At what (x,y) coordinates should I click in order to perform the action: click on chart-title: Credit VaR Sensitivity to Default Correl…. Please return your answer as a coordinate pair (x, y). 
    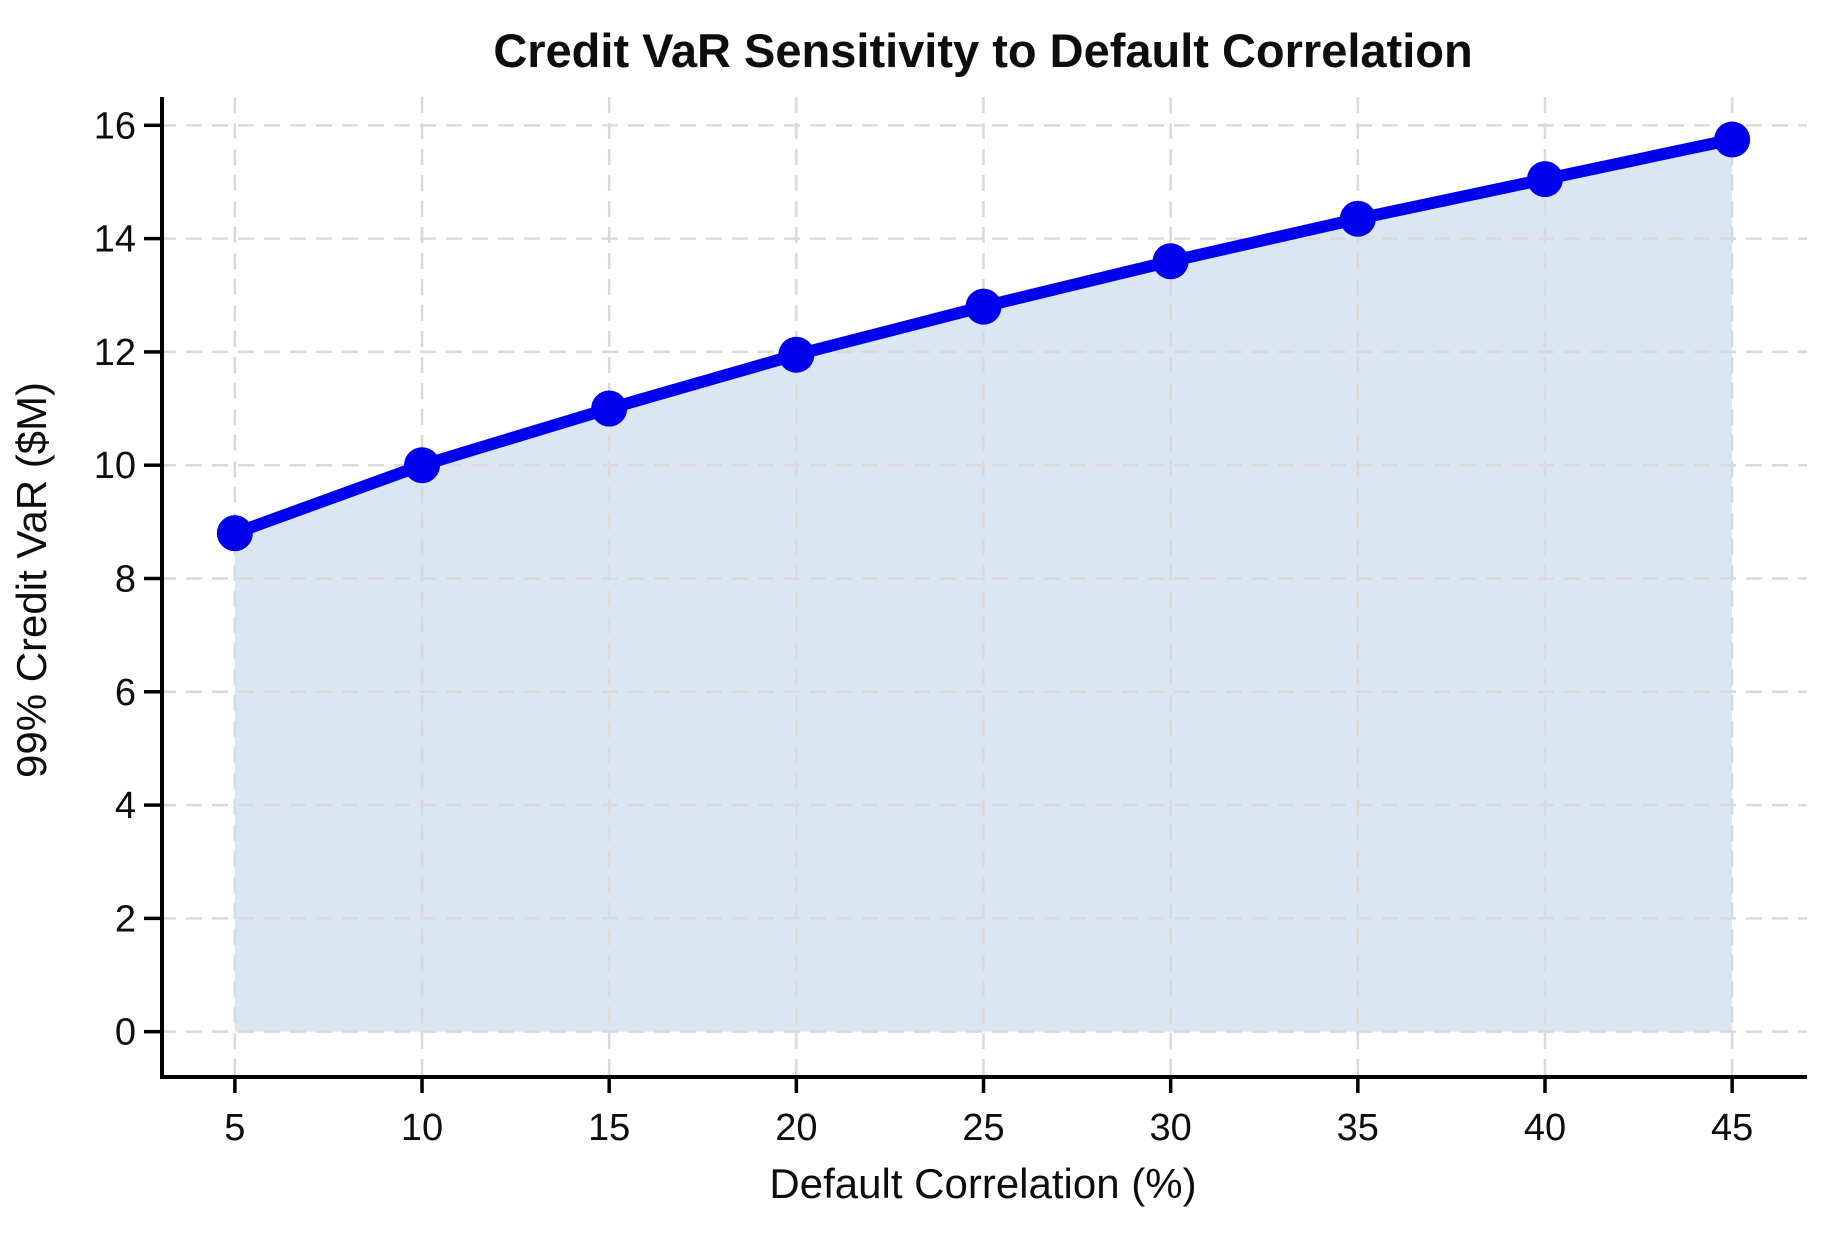
    Looking at the image, I should click on (982, 50).